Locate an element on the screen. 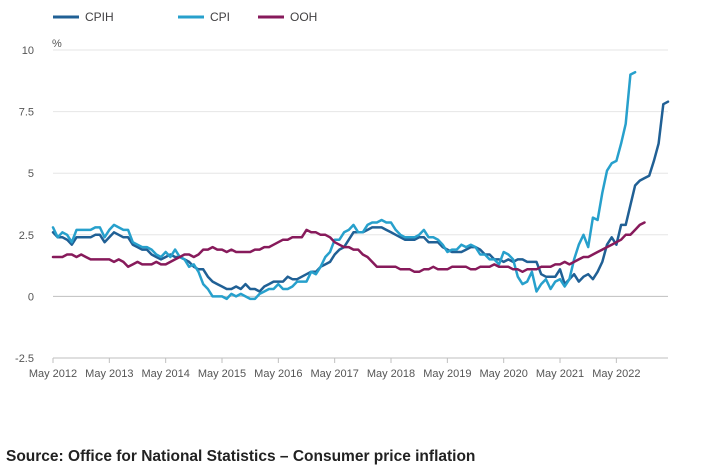  x-tick-label: May 2020 is located at coordinates (504, 374).